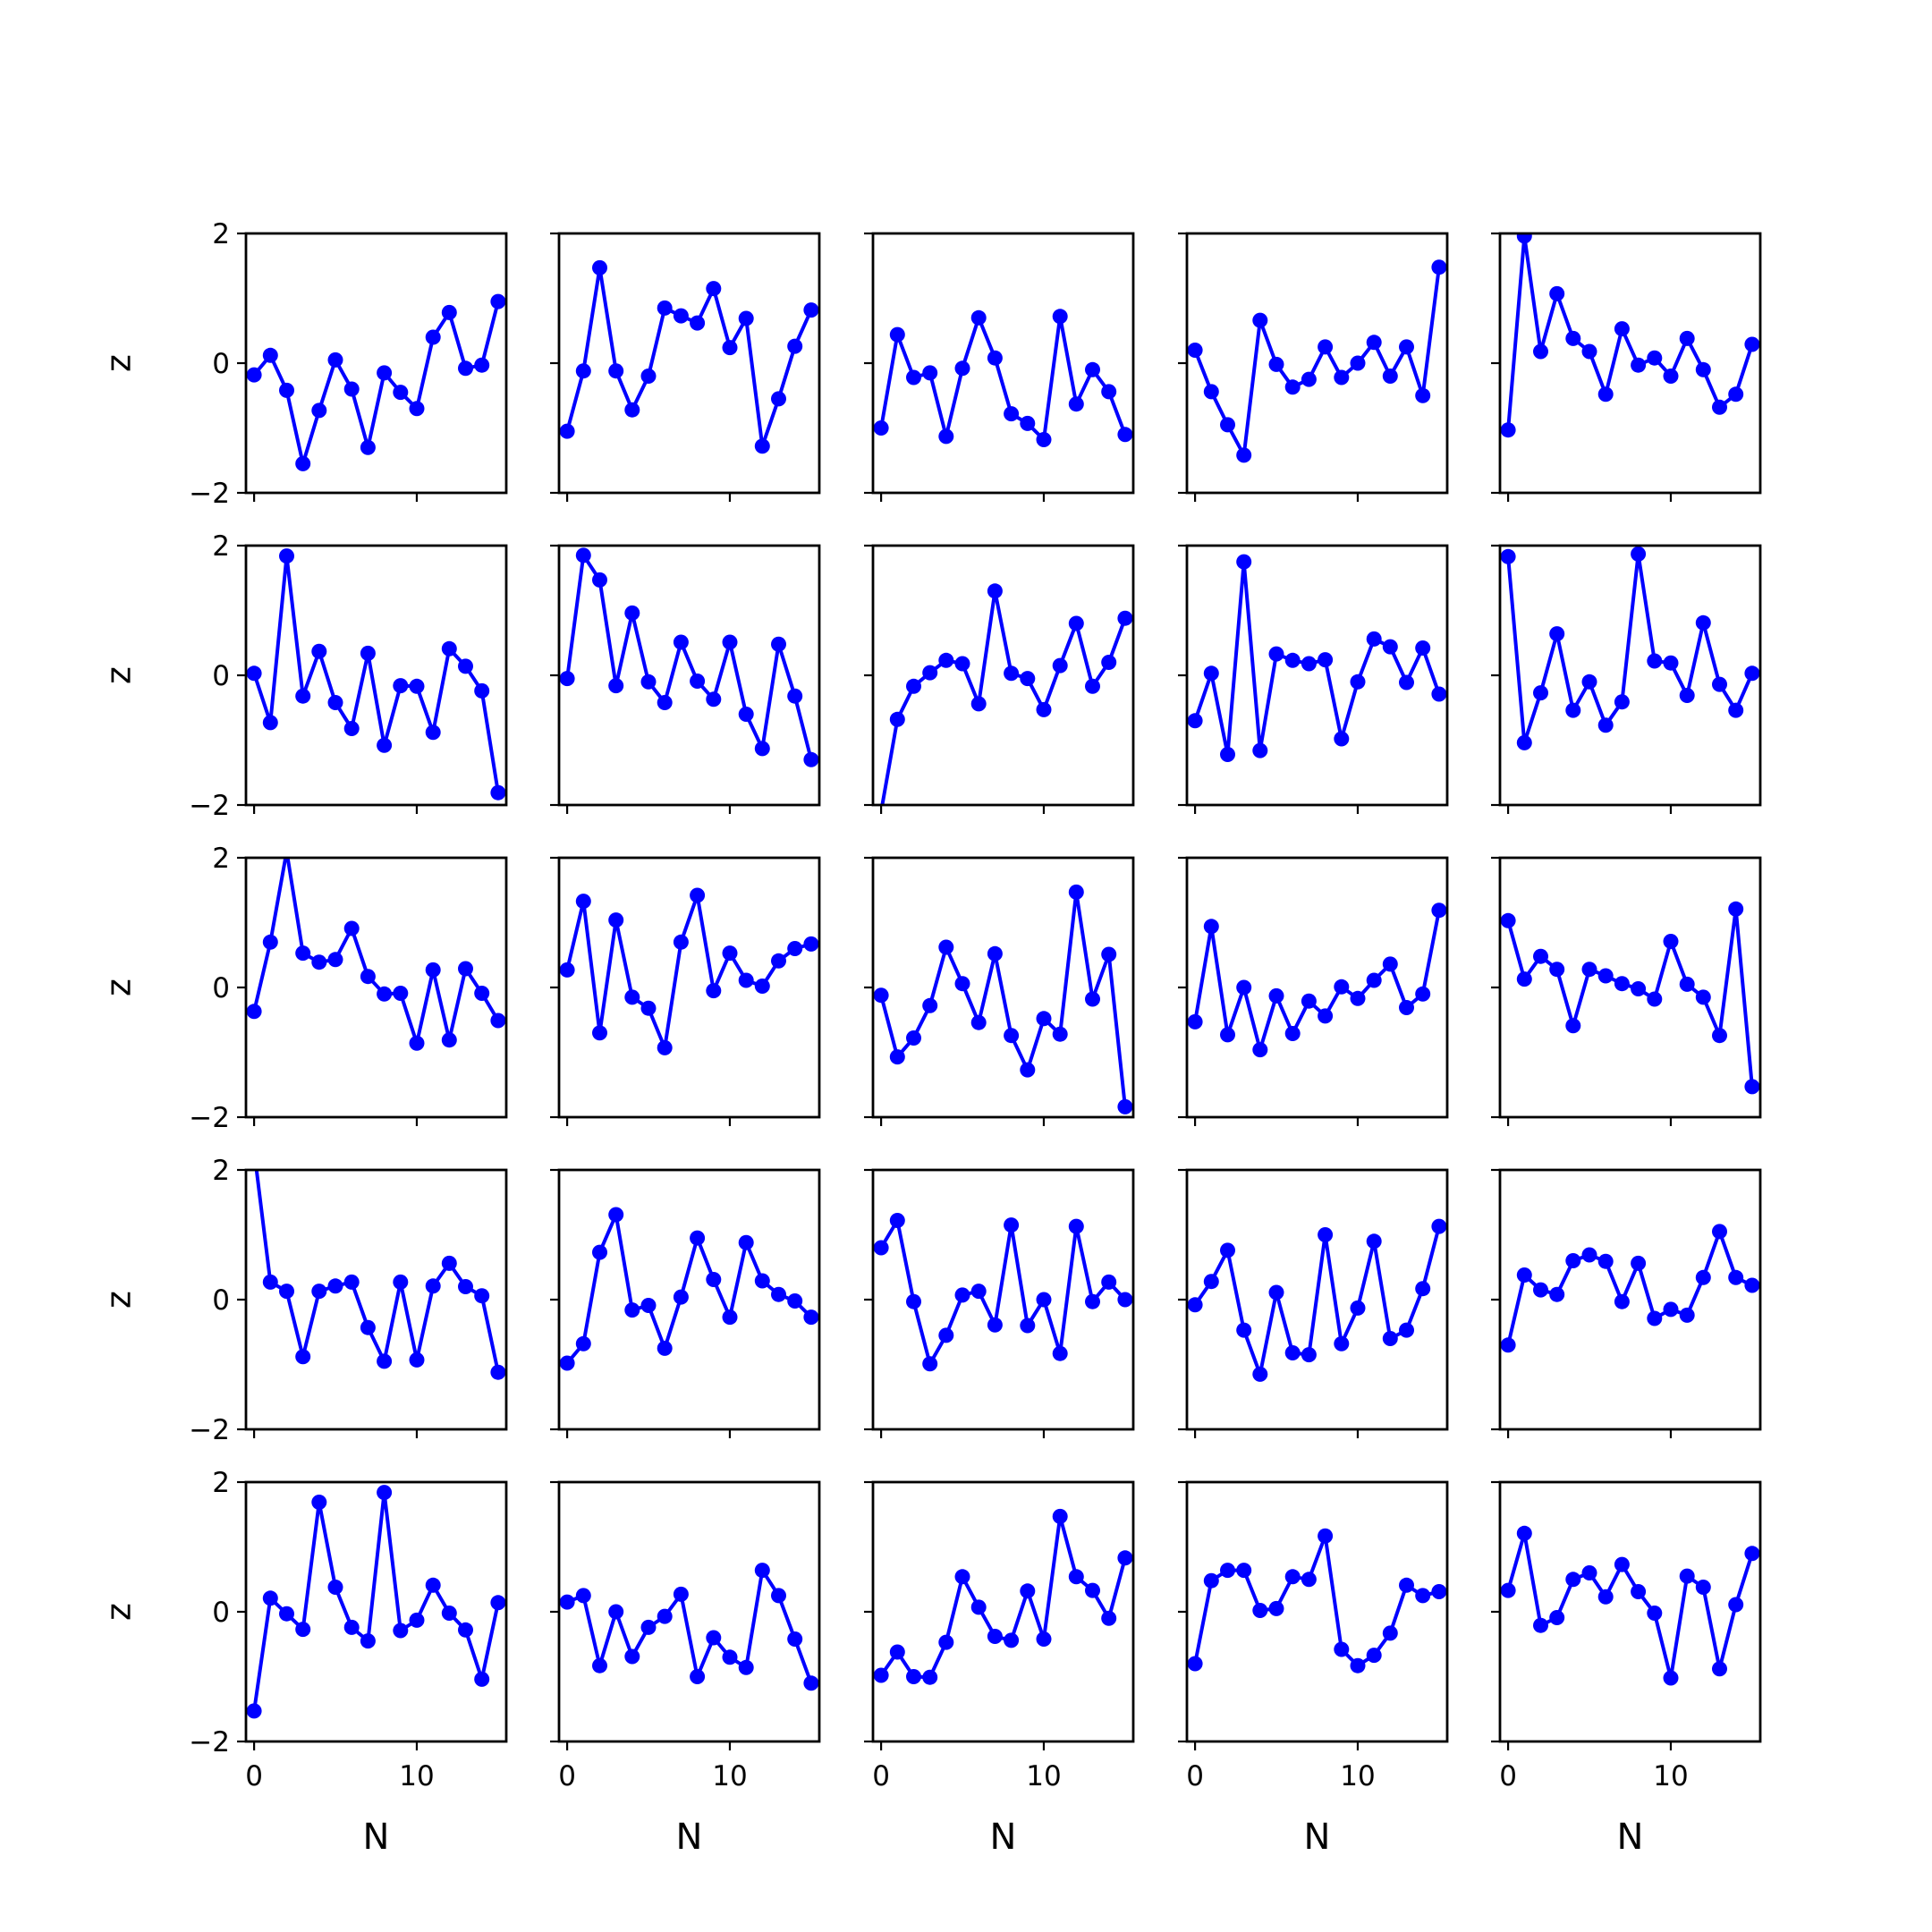 This screenshot has height=1932, width=1932. Describe the element at coordinates (303, 364) in the screenshot. I see `subplot-panel: 2 0 −2 z` at that location.